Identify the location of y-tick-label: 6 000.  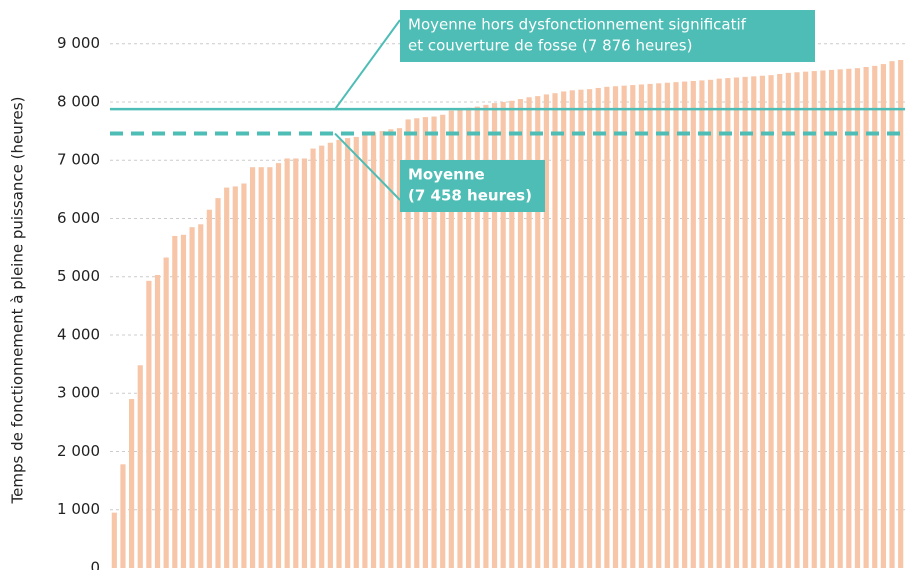
(78, 218).